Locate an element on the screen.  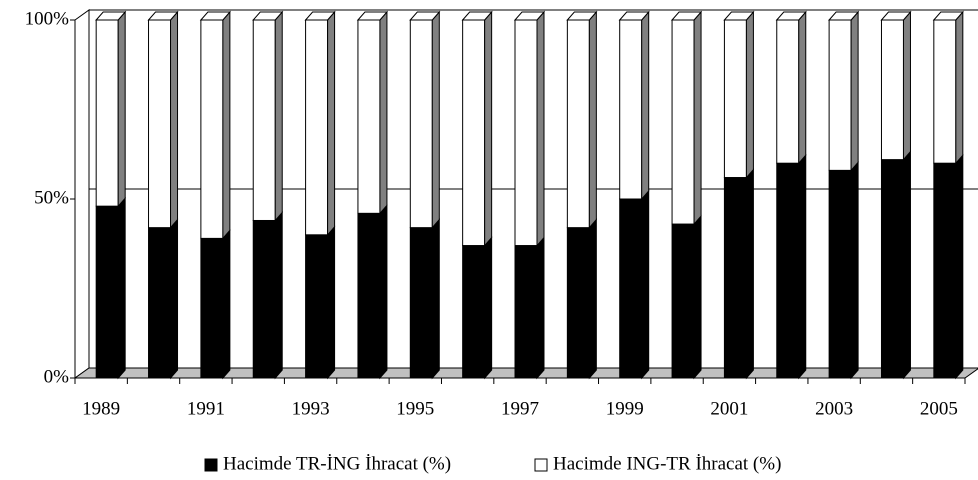
legend-label: Hacimde ING-TR İhracat (%) is located at coordinates (667, 463).